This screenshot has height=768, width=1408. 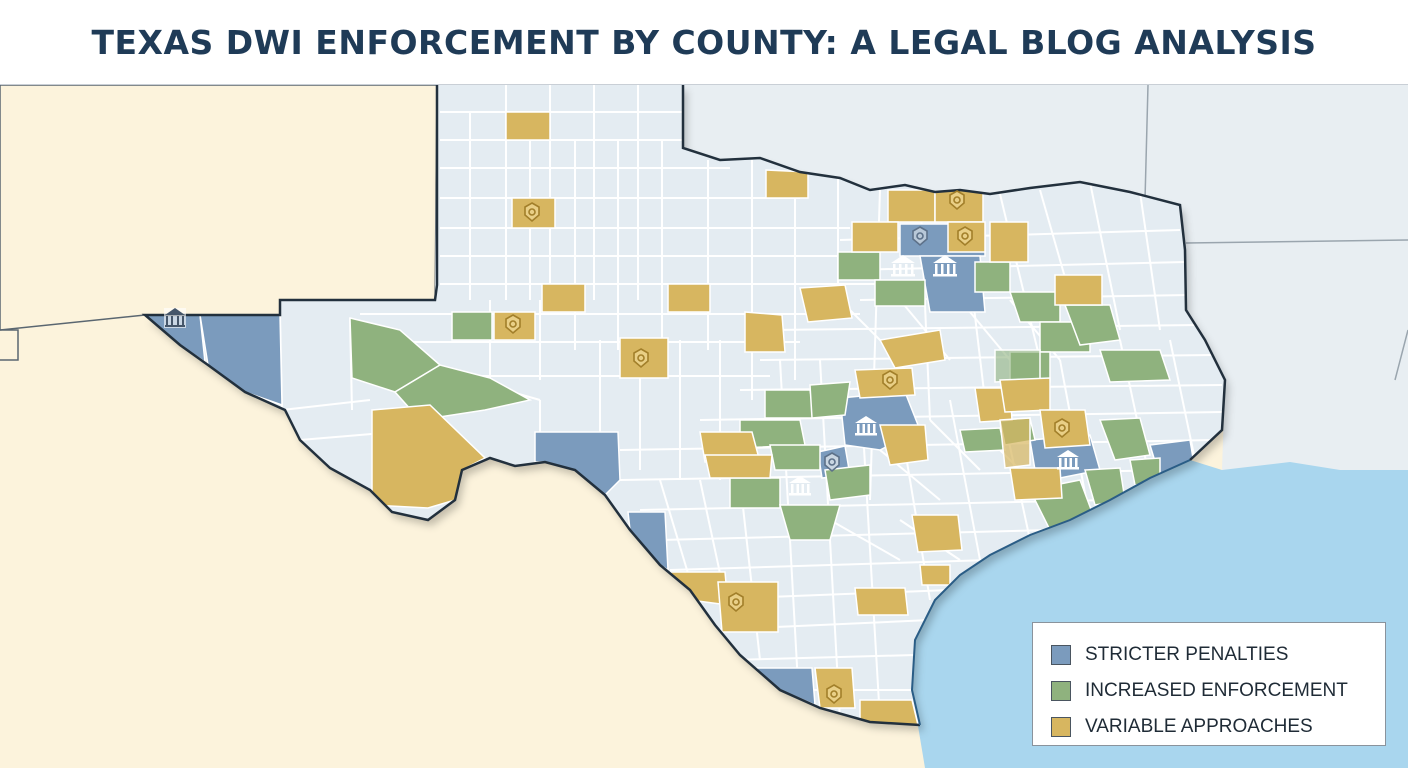 I want to click on legend-label: INCREASED ENFORCEMENT, so click(x=1216, y=690).